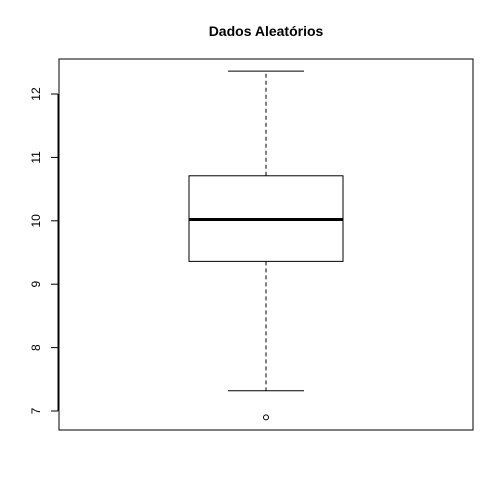  I want to click on y-tick-label: 12, so click(36, 94).